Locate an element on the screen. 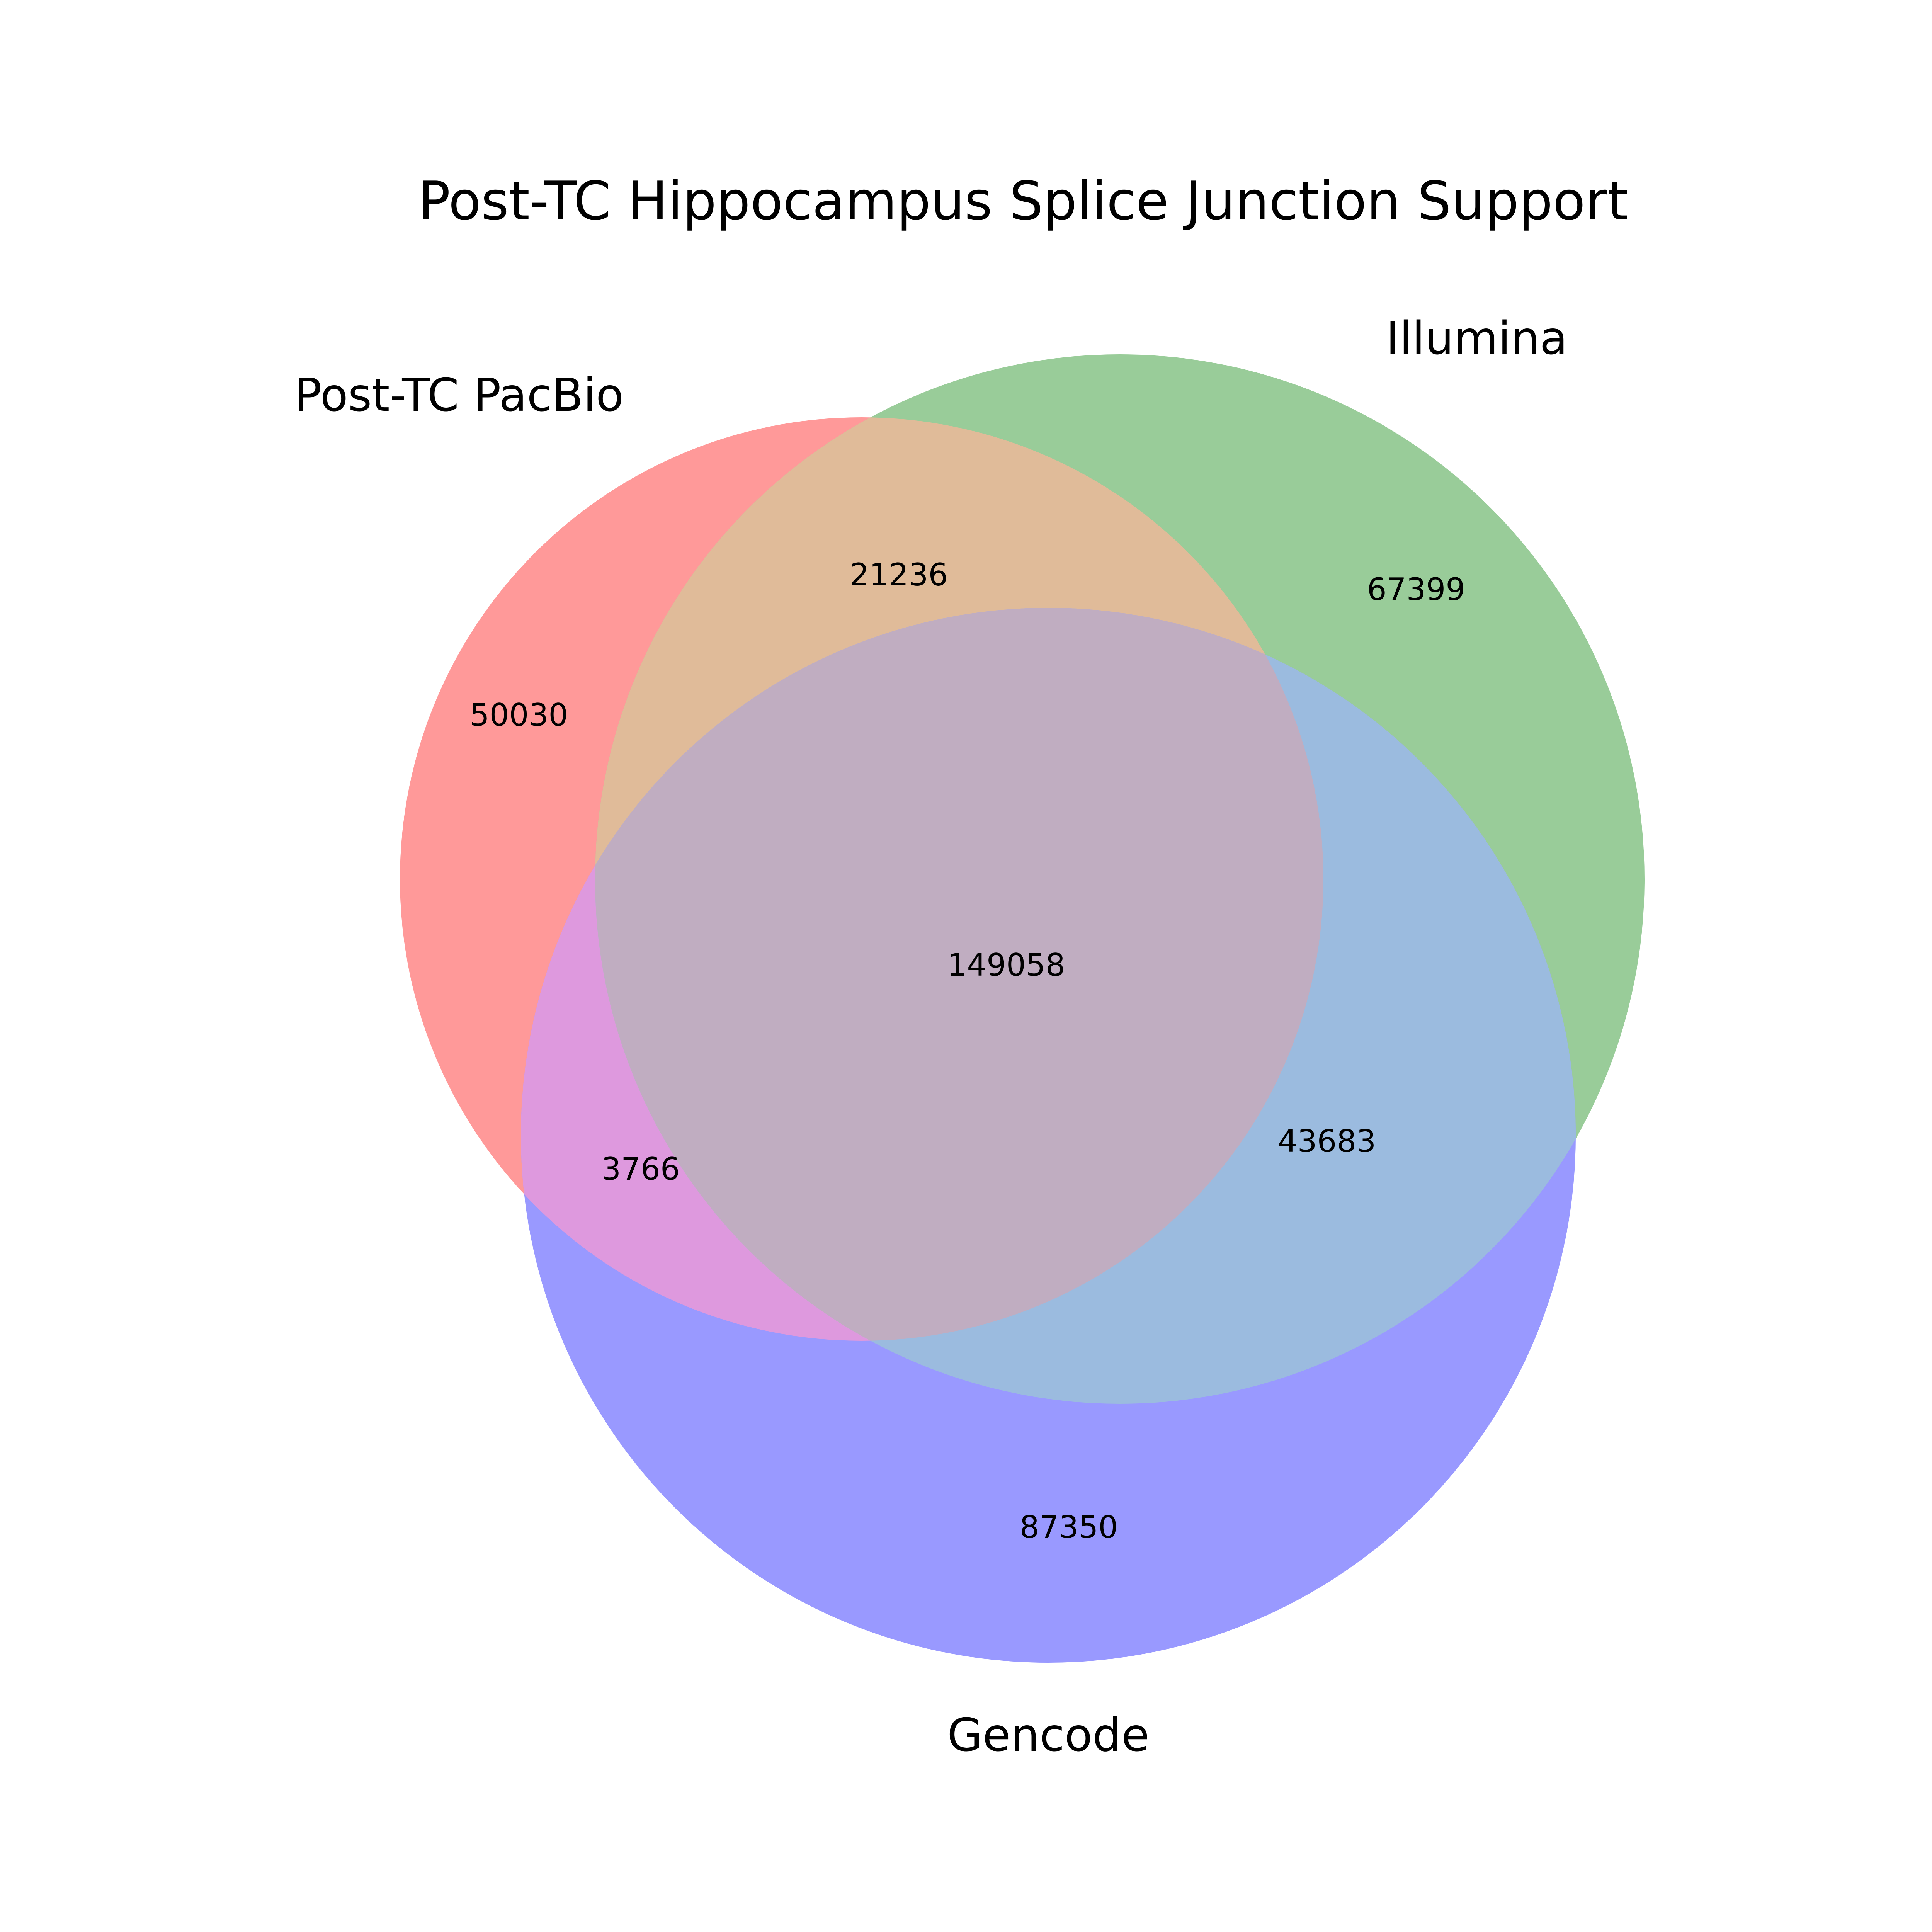 This screenshot has height=1932, width=1932. region-count-gencode-only: 87350 is located at coordinates (1069, 1527).